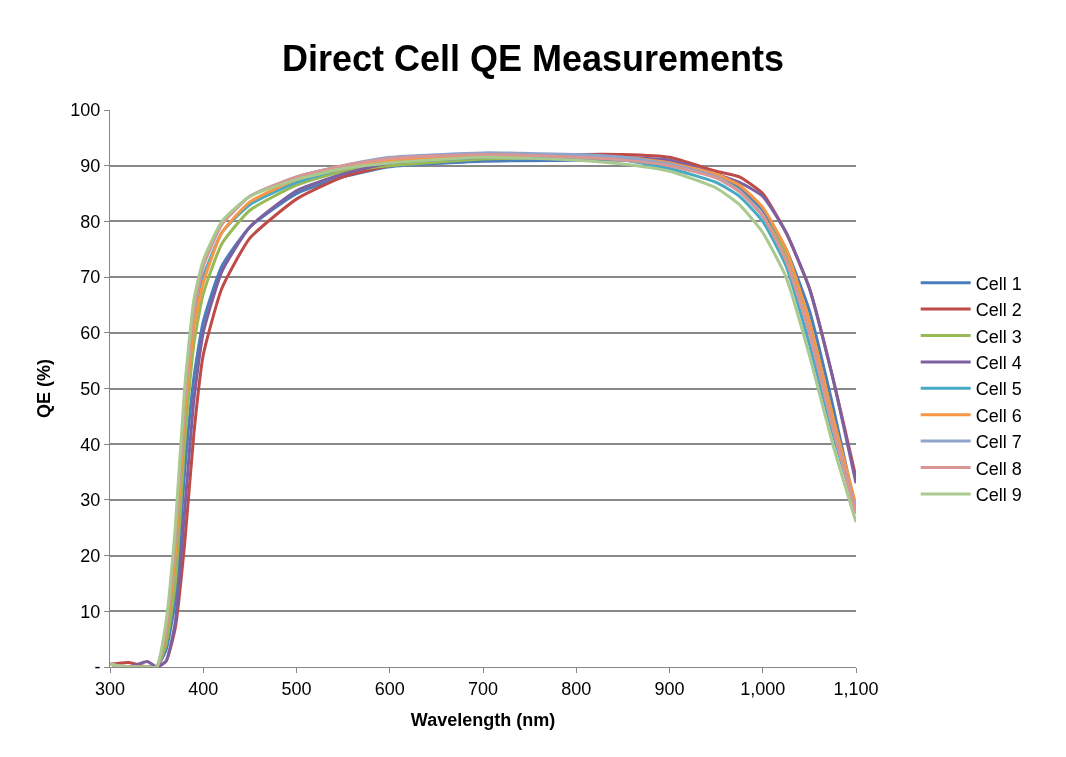  Describe the element at coordinates (85, 110) in the screenshot. I see `y-tick-label: 100` at that location.